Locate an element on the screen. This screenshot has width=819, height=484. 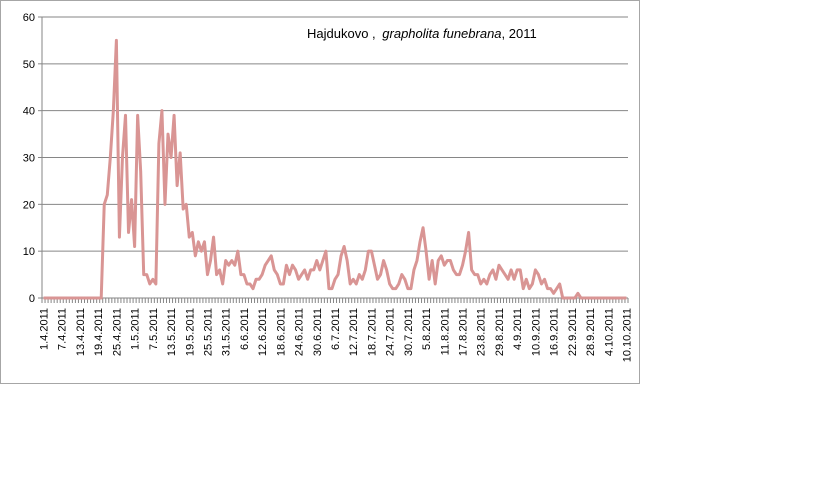
y-tick-label: 40 is located at coordinates (29, 112).